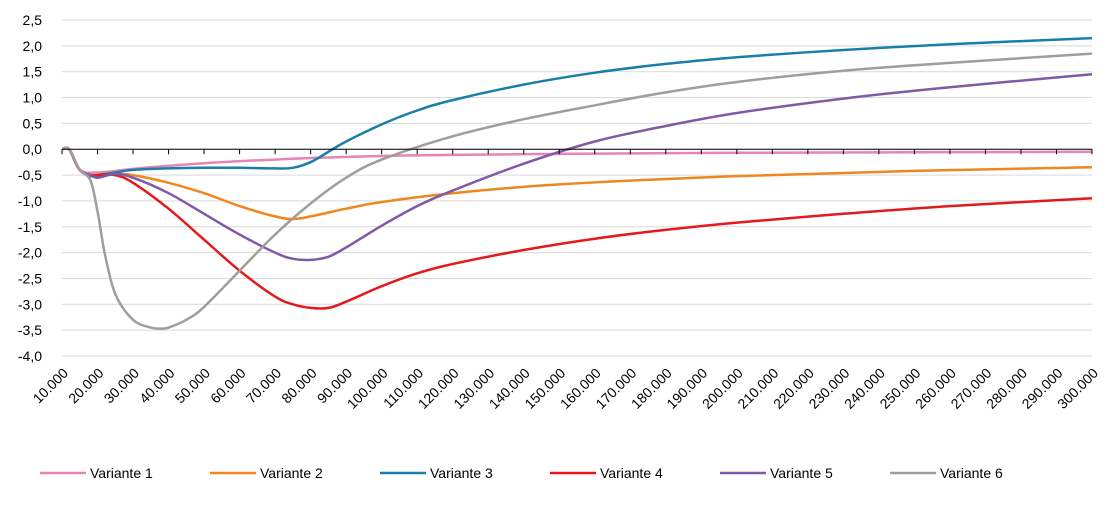 Image resolution: width=1110 pixels, height=511 pixels. I want to click on legend-label: Variante 5, so click(801, 473).